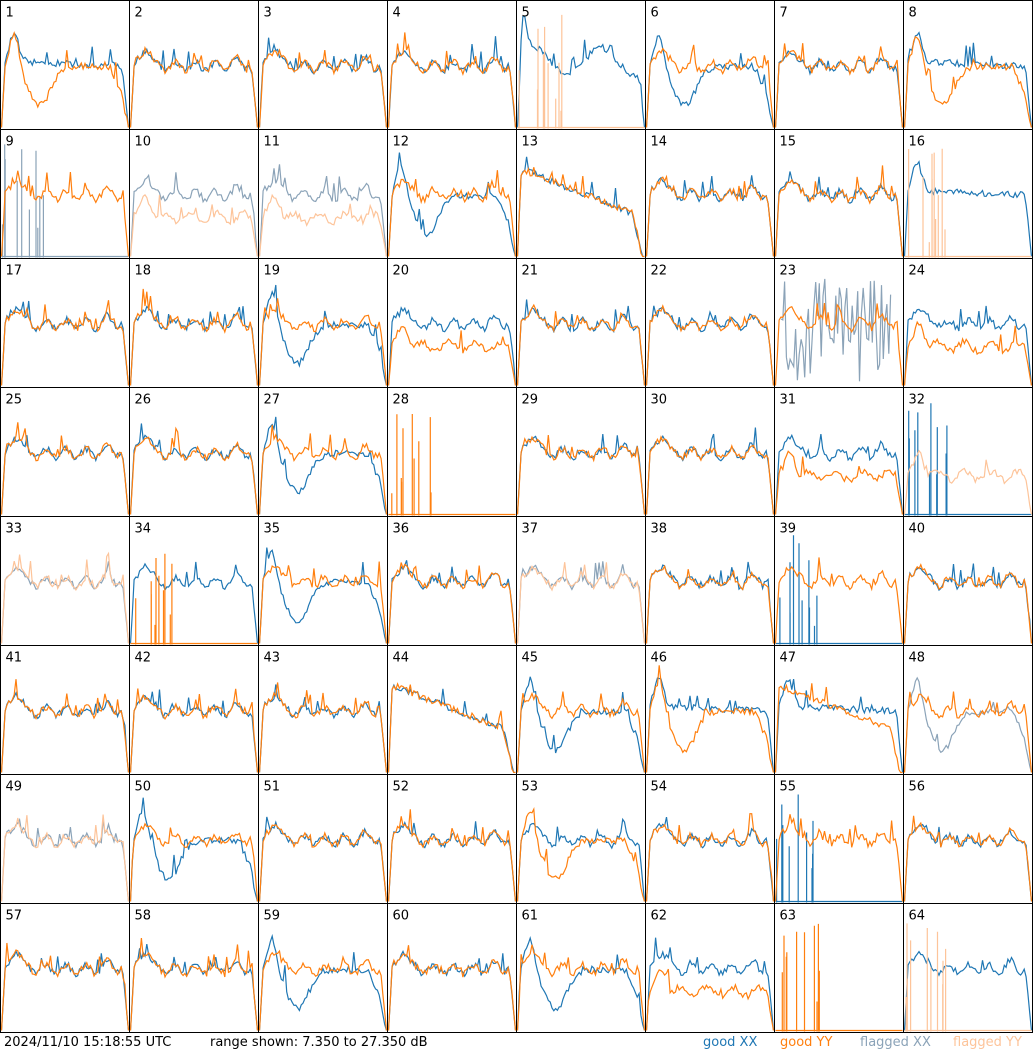 Image resolution: width=1033 pixels, height=1053 pixels. Describe the element at coordinates (913, 13) in the screenshot. I see `tile-label: 8` at that location.